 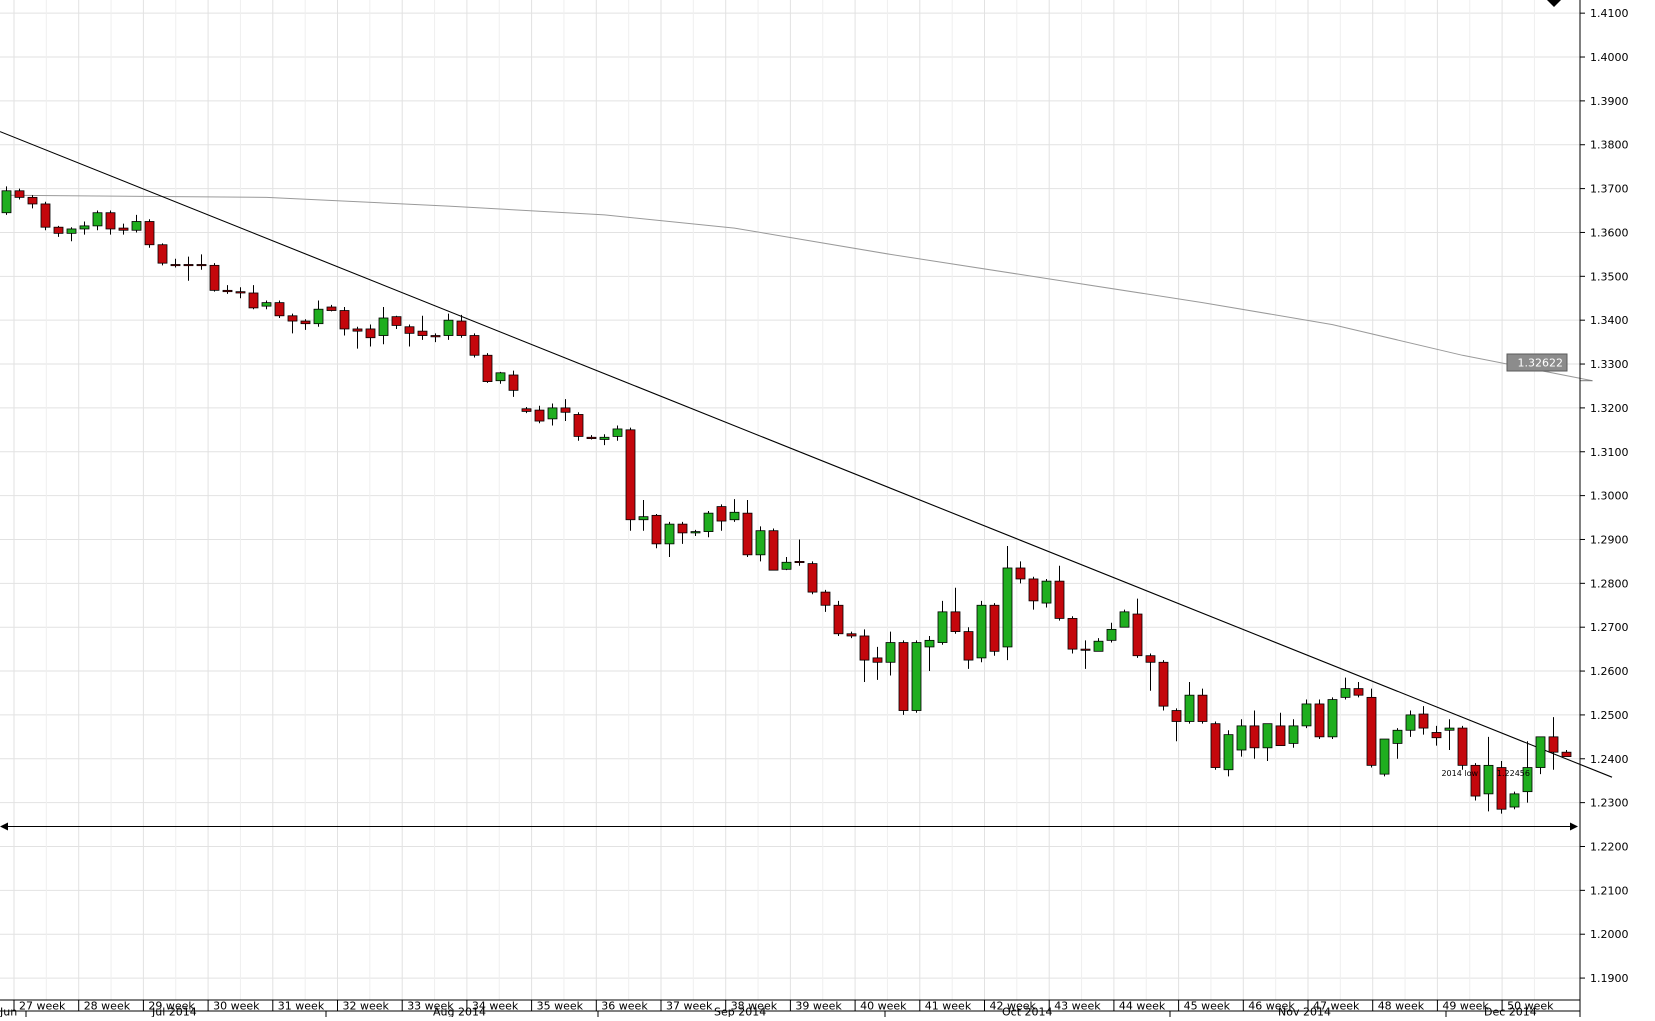 What do you see at coordinates (1609, 539) in the screenshot?
I see `y-tick-label: 1.2900` at bounding box center [1609, 539].